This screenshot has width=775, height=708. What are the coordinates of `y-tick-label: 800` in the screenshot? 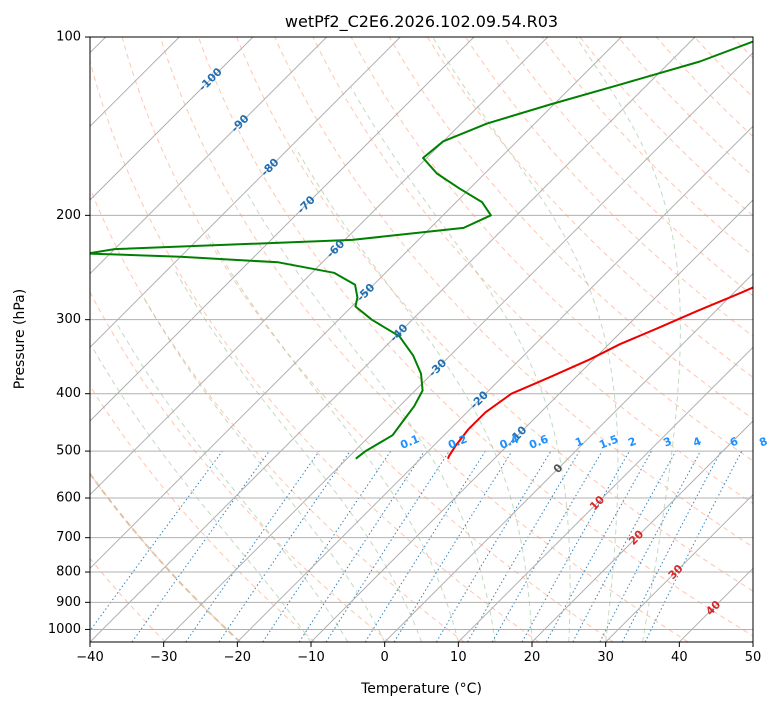 It's located at (68, 572).